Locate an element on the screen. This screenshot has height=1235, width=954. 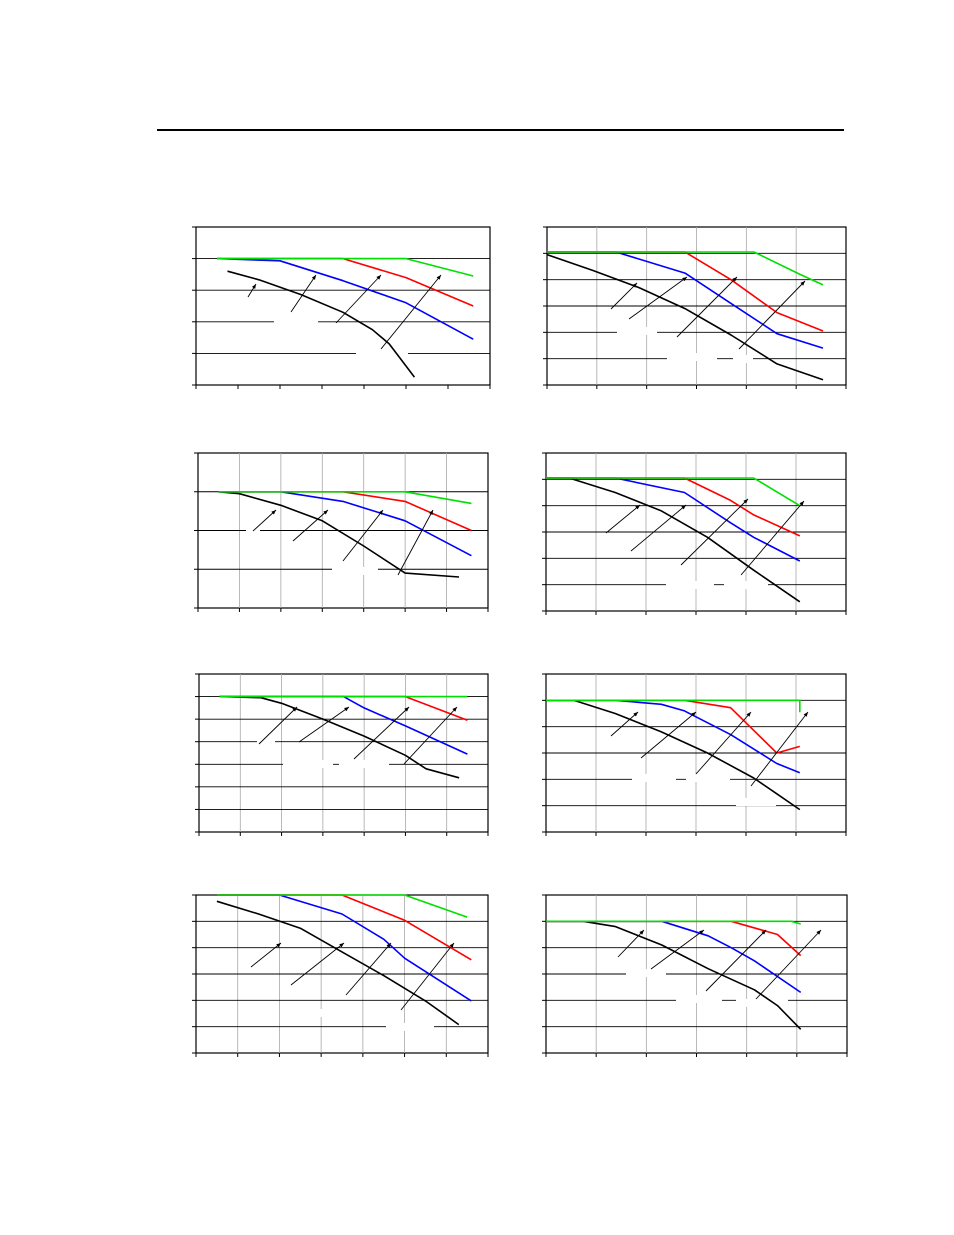
header-rule is located at coordinates (500, 130).